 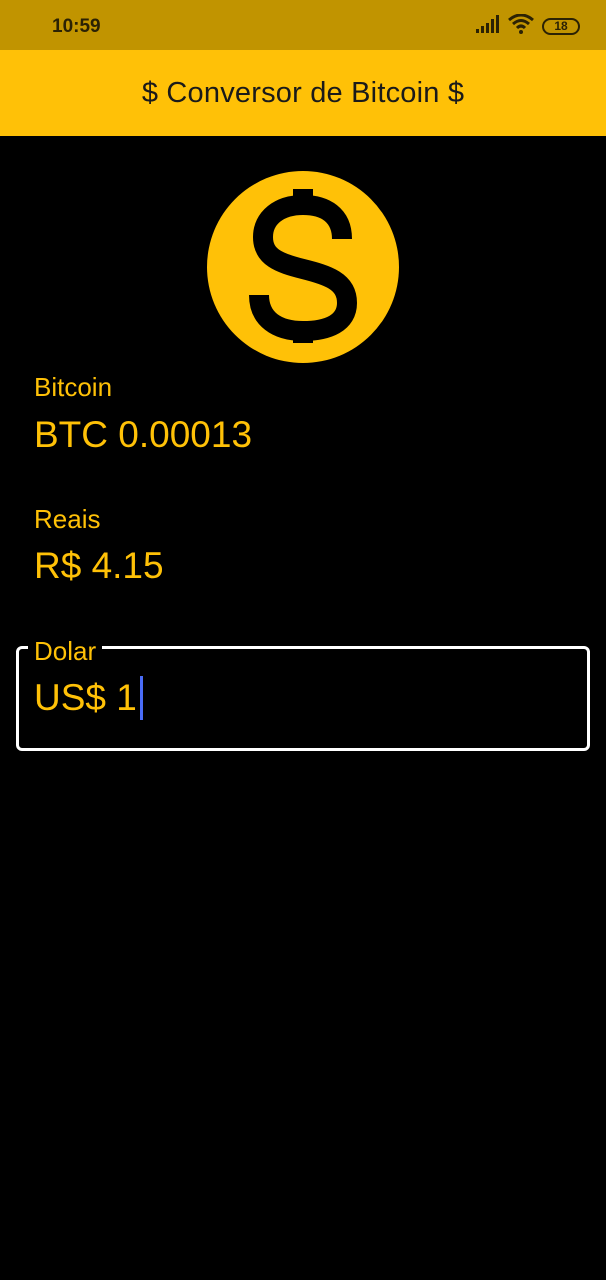 What do you see at coordinates (73, 387) in the screenshot?
I see `bitcoin-label: Bitcoin` at bounding box center [73, 387].